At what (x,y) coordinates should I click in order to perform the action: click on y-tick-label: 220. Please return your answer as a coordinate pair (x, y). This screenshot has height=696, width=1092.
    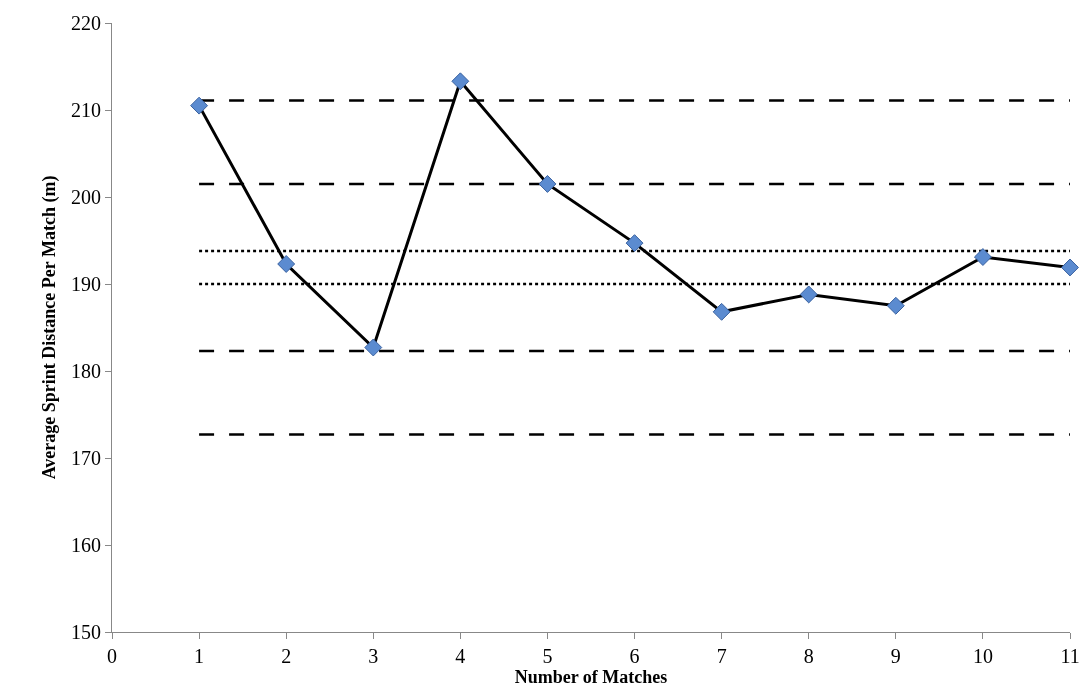
    Looking at the image, I should click on (86, 23).